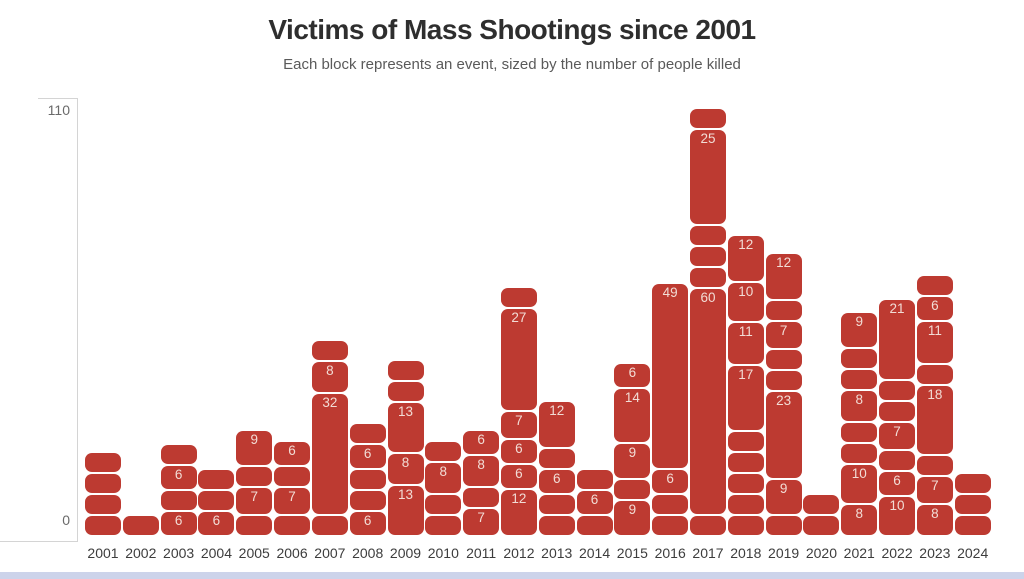  What do you see at coordinates (746, 374) in the screenshot?
I see `event-block-label: 17` at bounding box center [746, 374].